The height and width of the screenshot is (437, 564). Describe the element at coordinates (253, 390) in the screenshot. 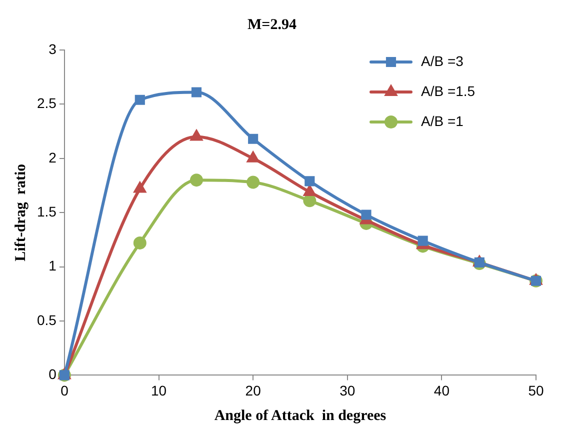

I see `x-tick-label: 20` at that location.